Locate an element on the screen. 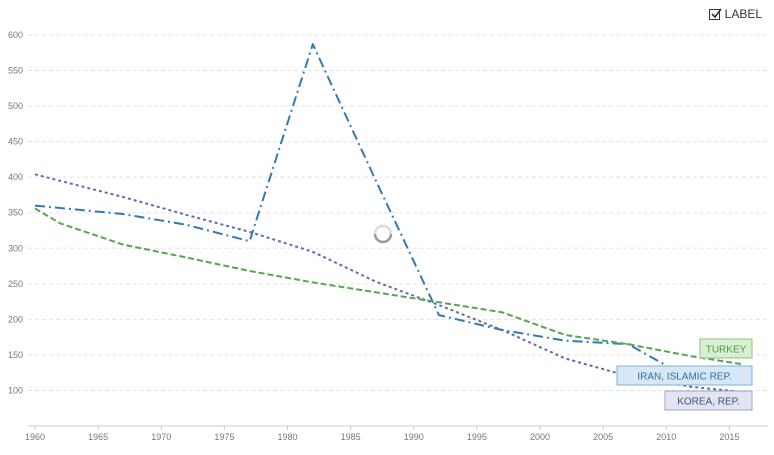 This screenshot has height=455, width=774. y-tick-label: 450 is located at coordinates (15, 142).